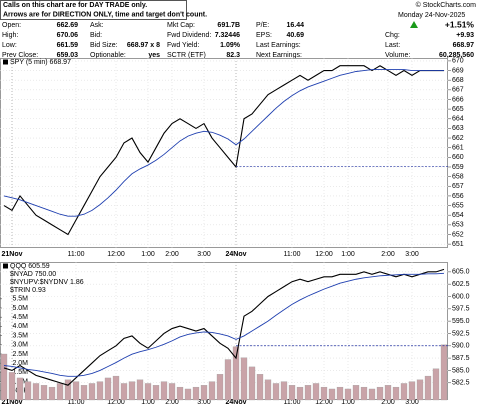 The image size is (480, 406). I want to click on quote-label: Optionable:, so click(108, 55).